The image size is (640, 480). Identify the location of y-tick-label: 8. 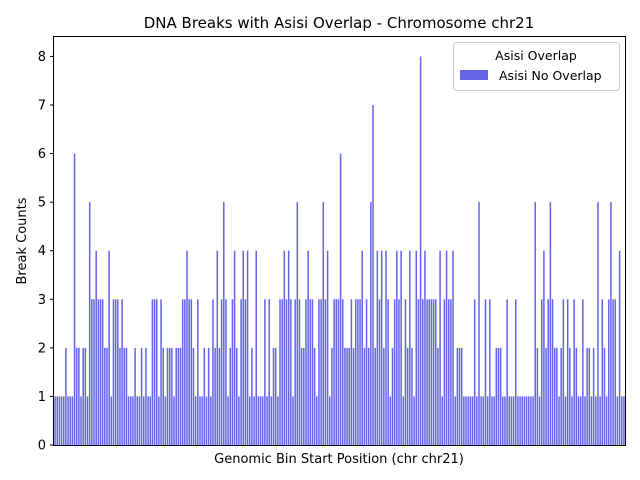
(42, 57).